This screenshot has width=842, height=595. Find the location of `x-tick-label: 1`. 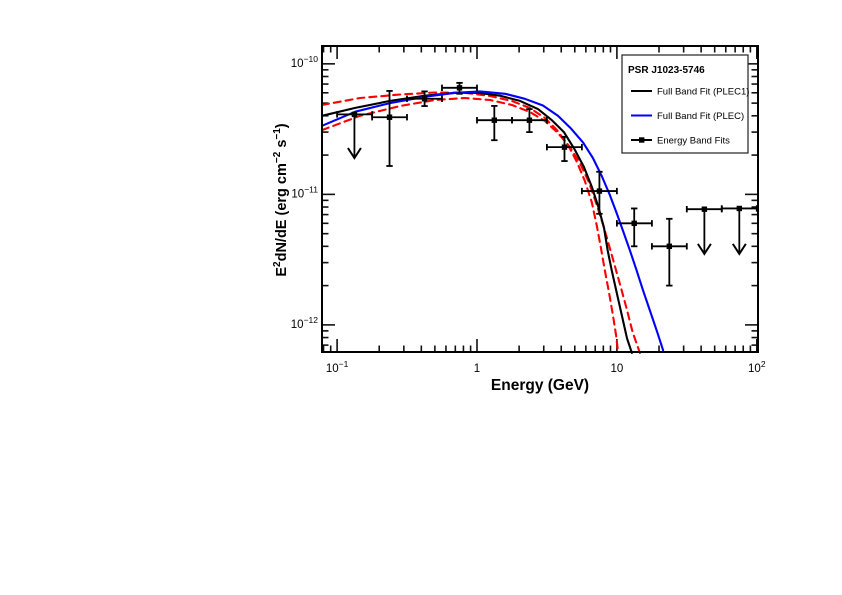

x-tick-label: 1 is located at coordinates (477, 369).